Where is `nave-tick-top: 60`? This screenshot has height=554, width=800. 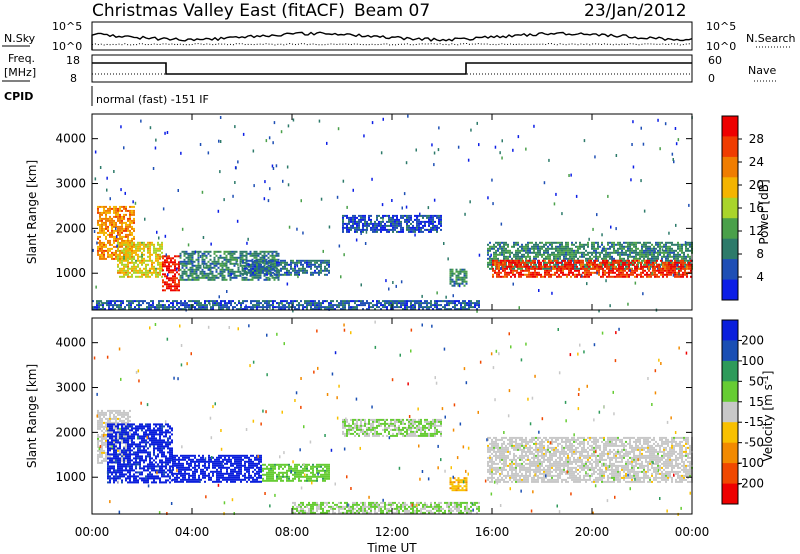
nave-tick-top: 60 is located at coordinates (715, 60).